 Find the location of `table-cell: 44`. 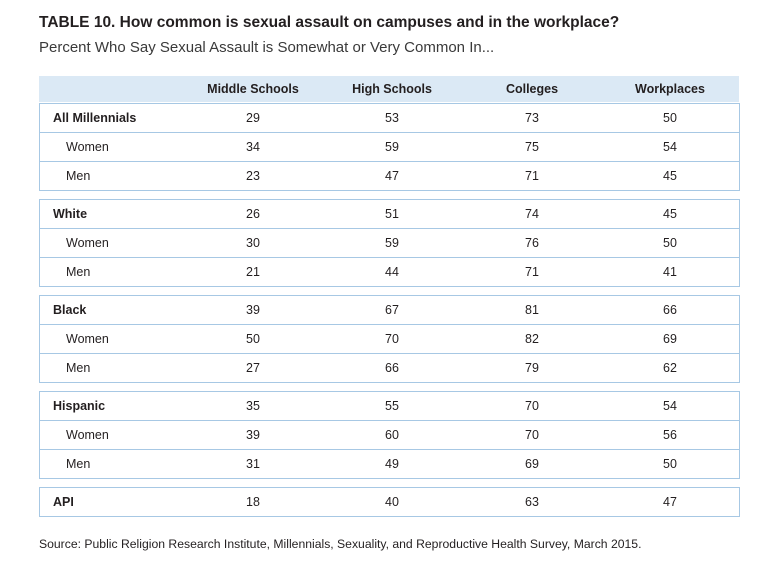

table-cell: 44 is located at coordinates (392, 272).